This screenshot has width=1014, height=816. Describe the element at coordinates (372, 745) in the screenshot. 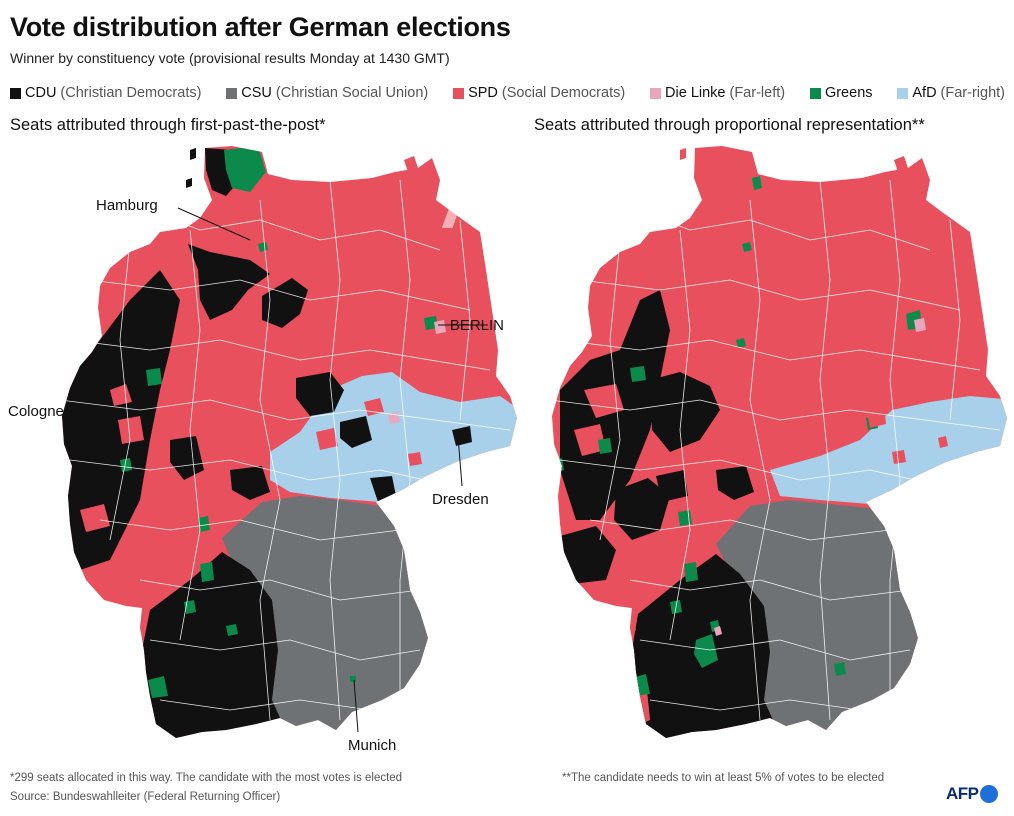

I see `city-label-munich: Munich` at that location.